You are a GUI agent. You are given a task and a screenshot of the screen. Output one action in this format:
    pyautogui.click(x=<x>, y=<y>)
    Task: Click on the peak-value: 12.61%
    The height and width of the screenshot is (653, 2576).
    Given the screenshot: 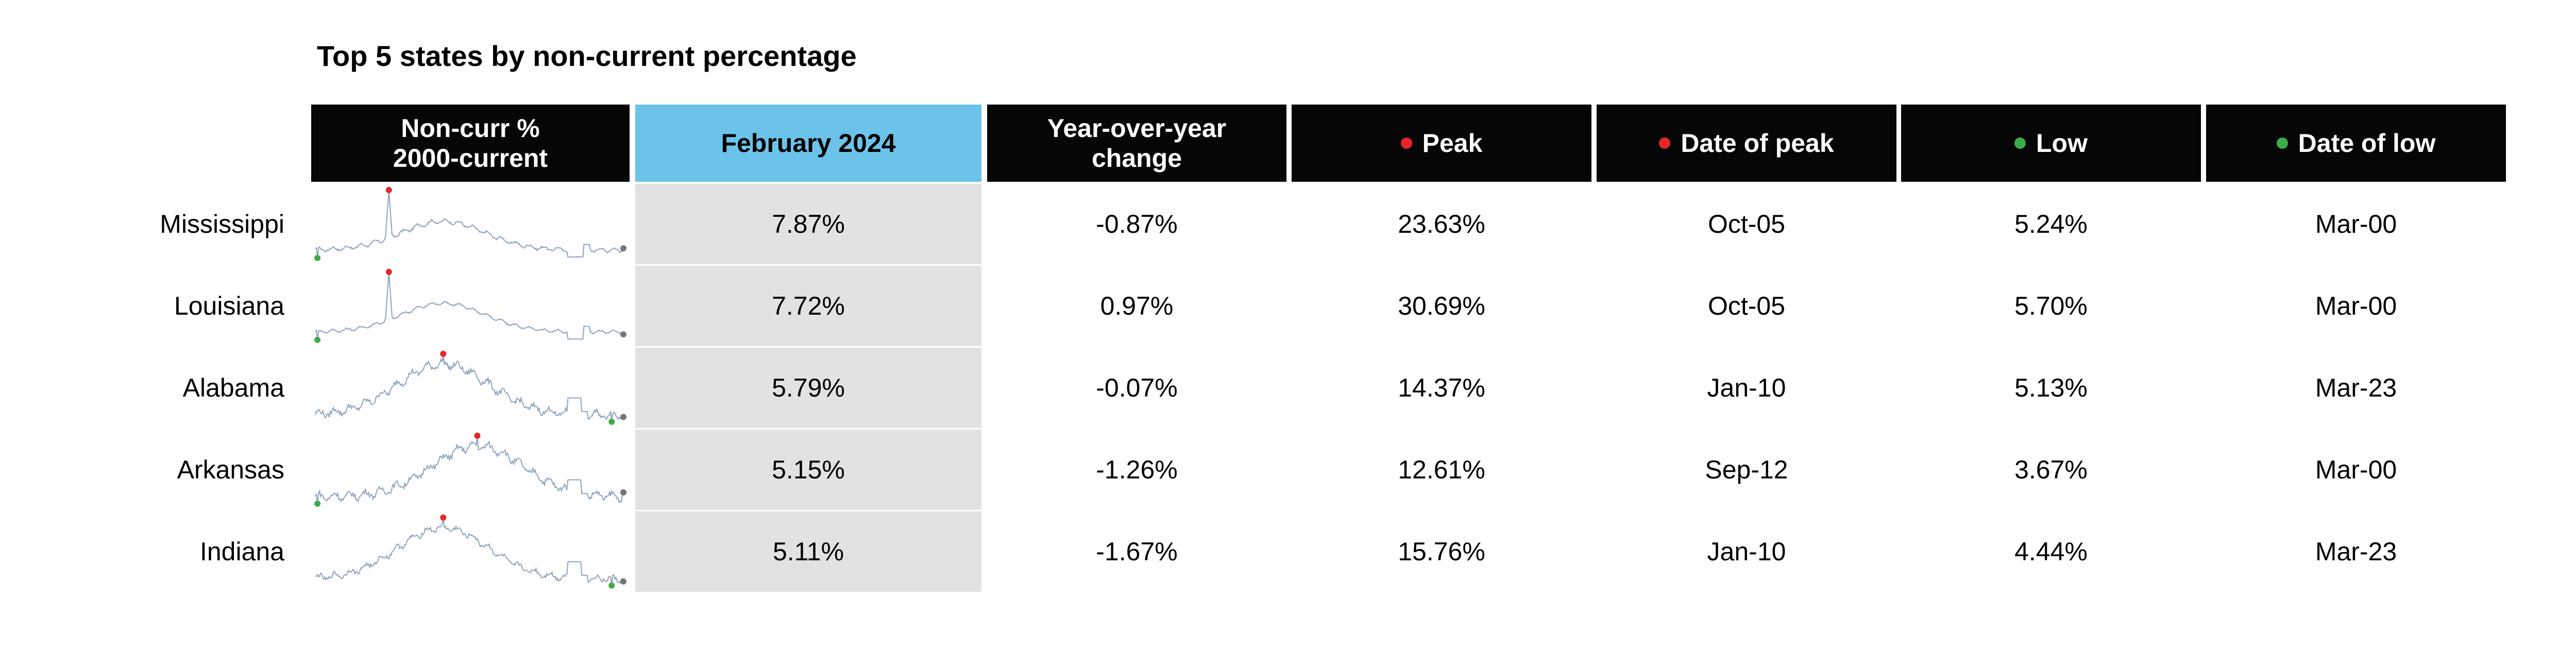 What is the action you would take?
    pyautogui.click(x=1441, y=469)
    